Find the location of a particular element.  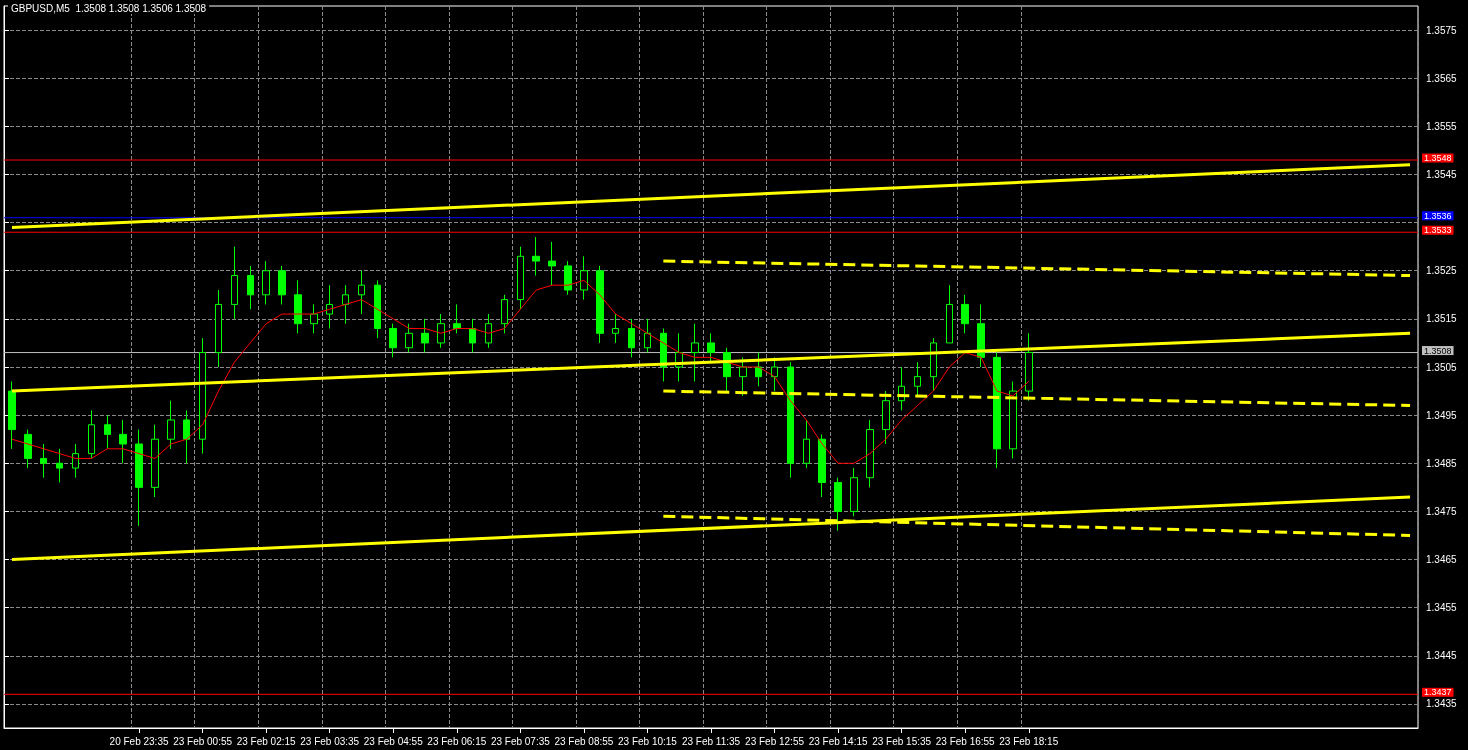

x-tick-label: 23 Feb 08:55 is located at coordinates (584, 741).